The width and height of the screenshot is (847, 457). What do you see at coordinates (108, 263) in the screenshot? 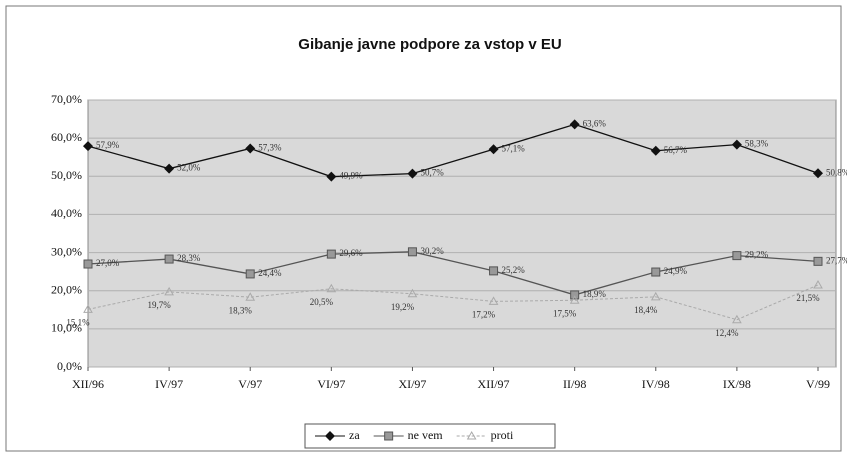
I see `data-label: 27,0%` at bounding box center [108, 263].